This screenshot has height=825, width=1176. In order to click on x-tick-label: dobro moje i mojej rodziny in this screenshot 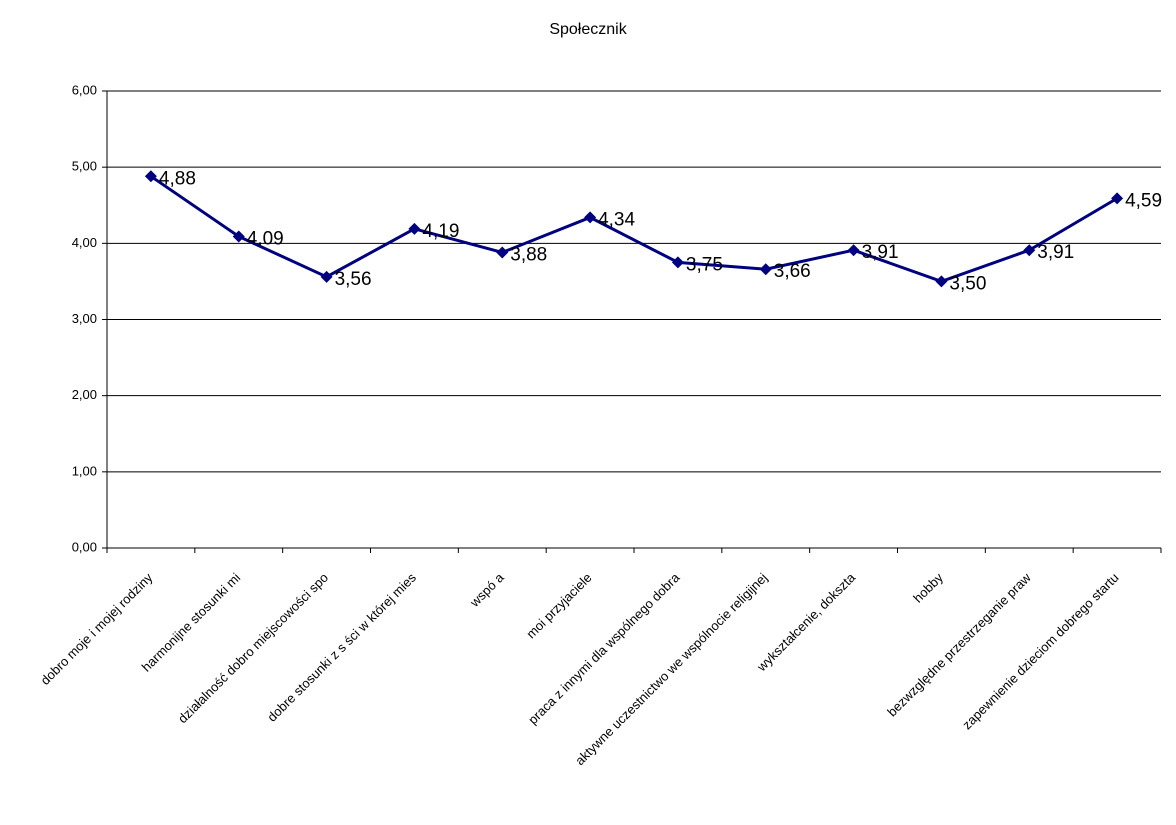, I will do `click(97, 629)`.